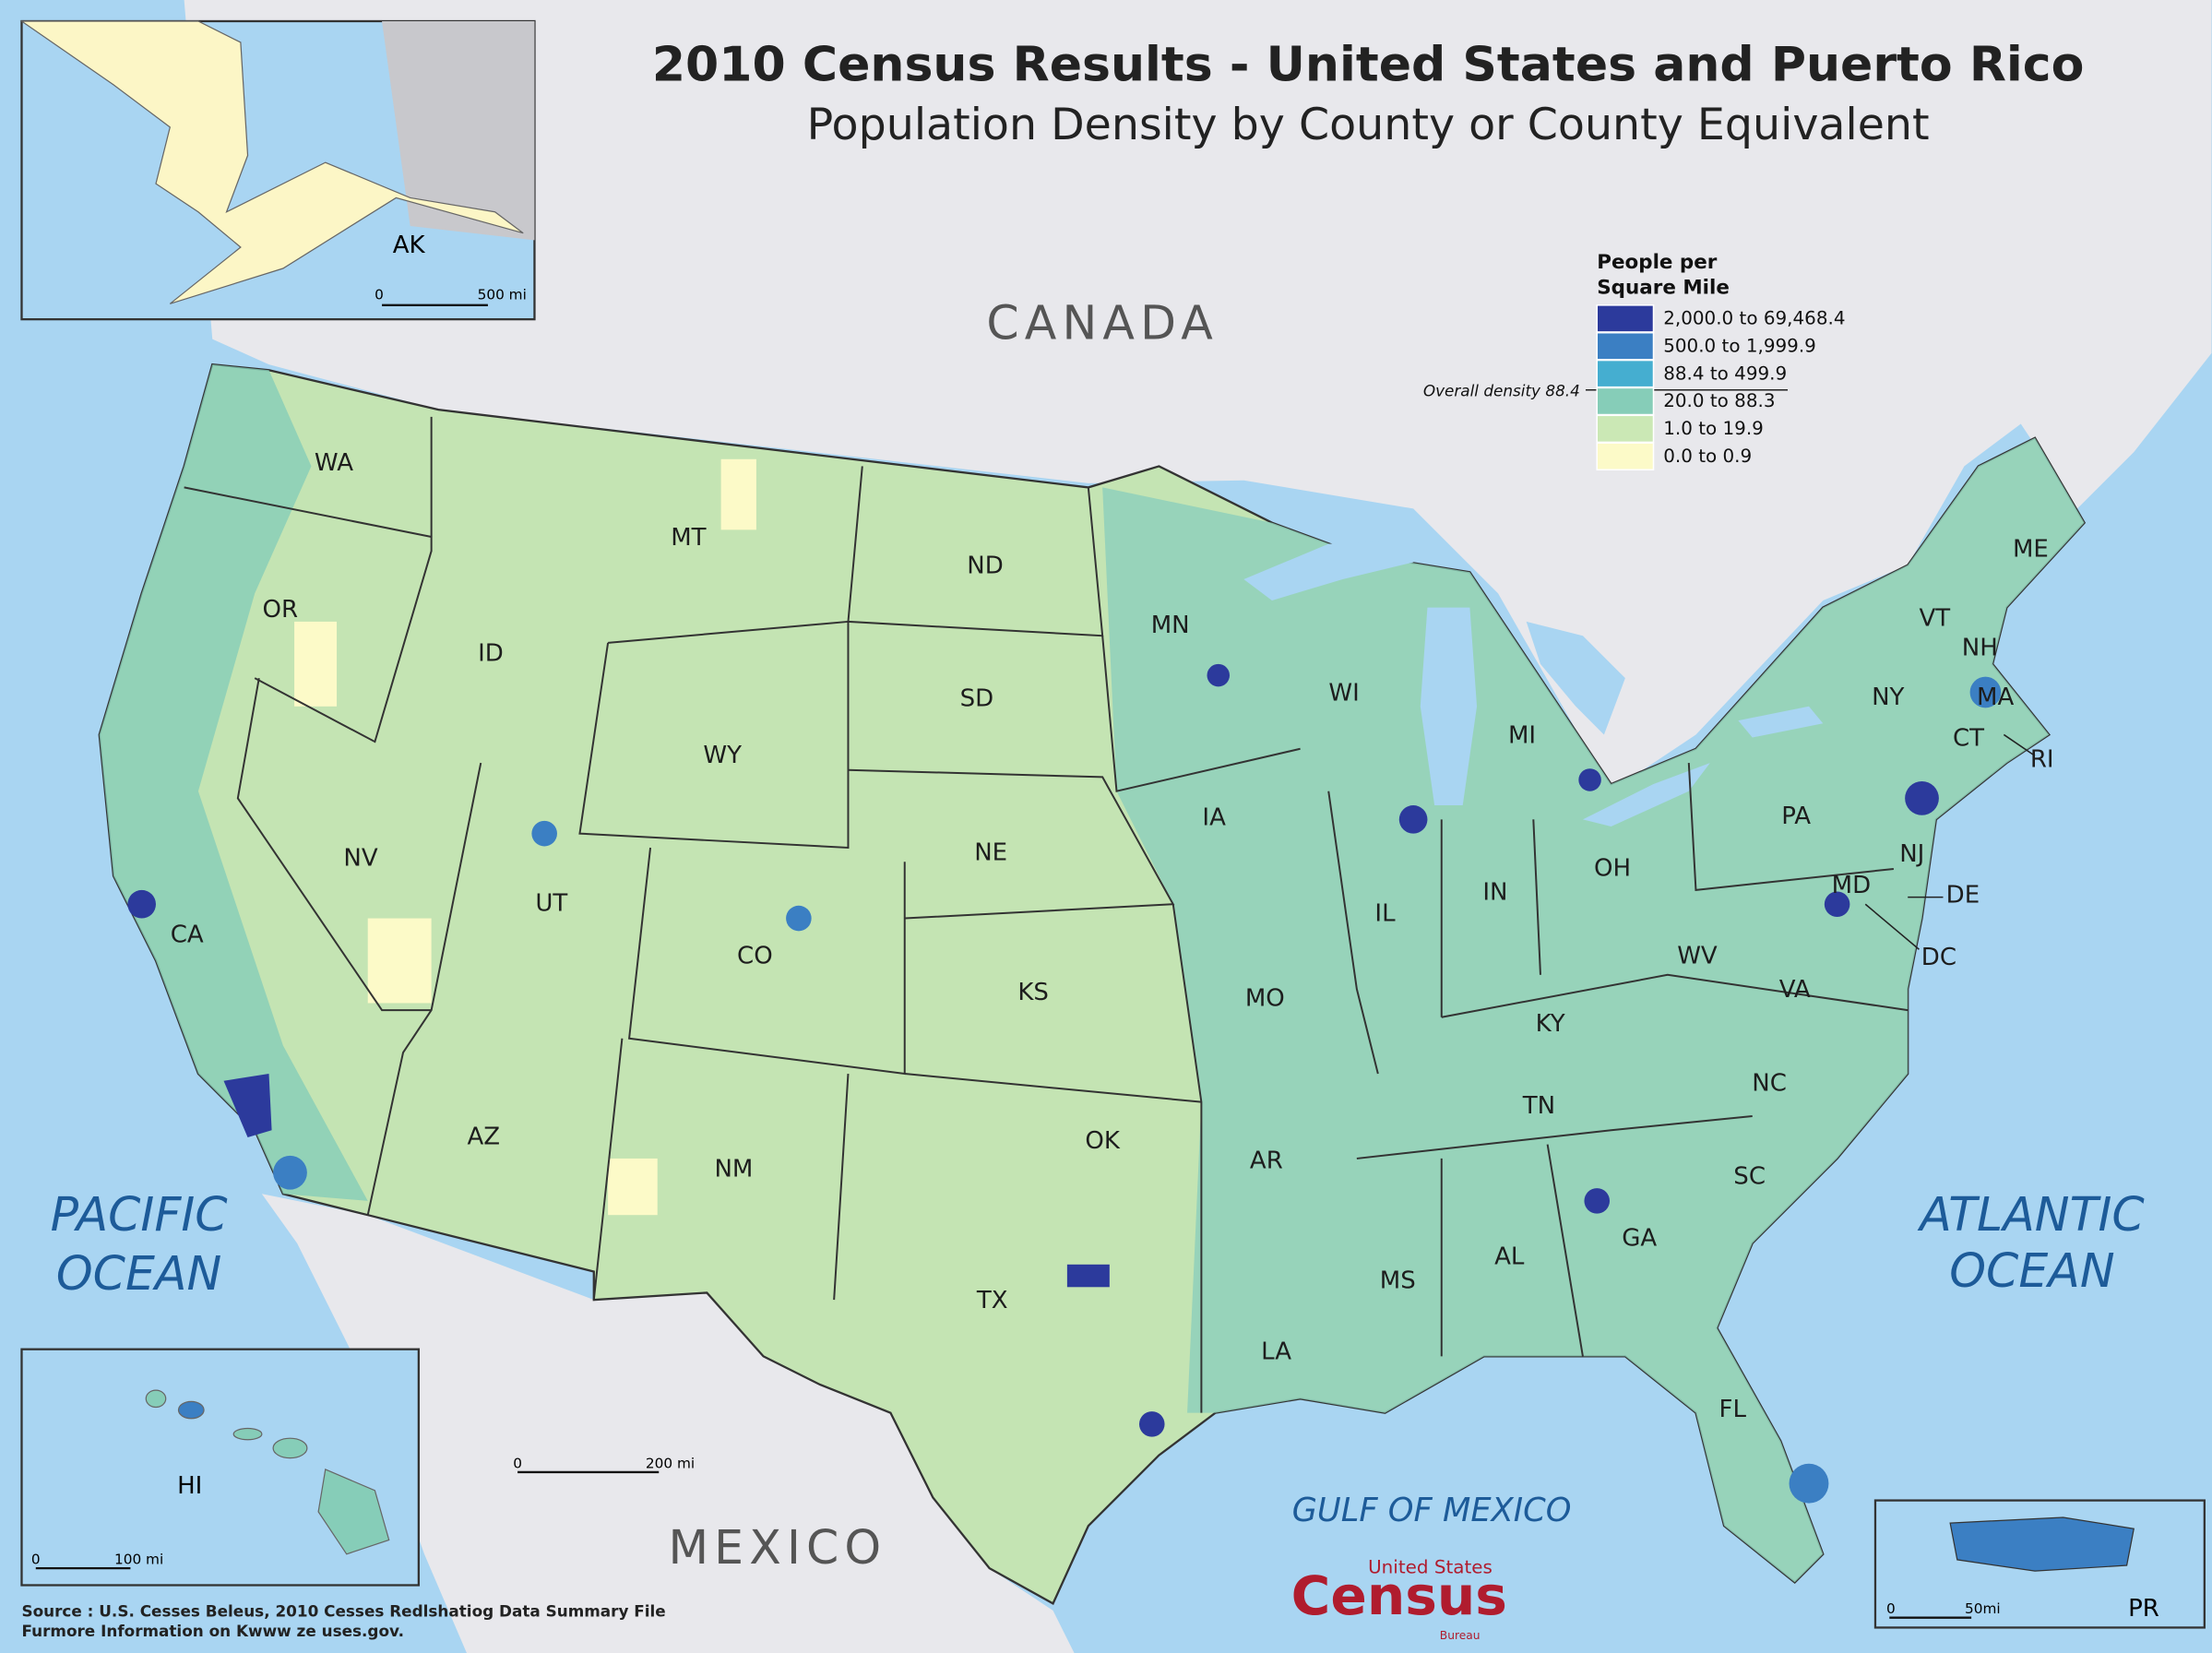  What do you see at coordinates (1461, 1635) in the screenshot?
I see `logo-bottom: Bureau` at bounding box center [1461, 1635].